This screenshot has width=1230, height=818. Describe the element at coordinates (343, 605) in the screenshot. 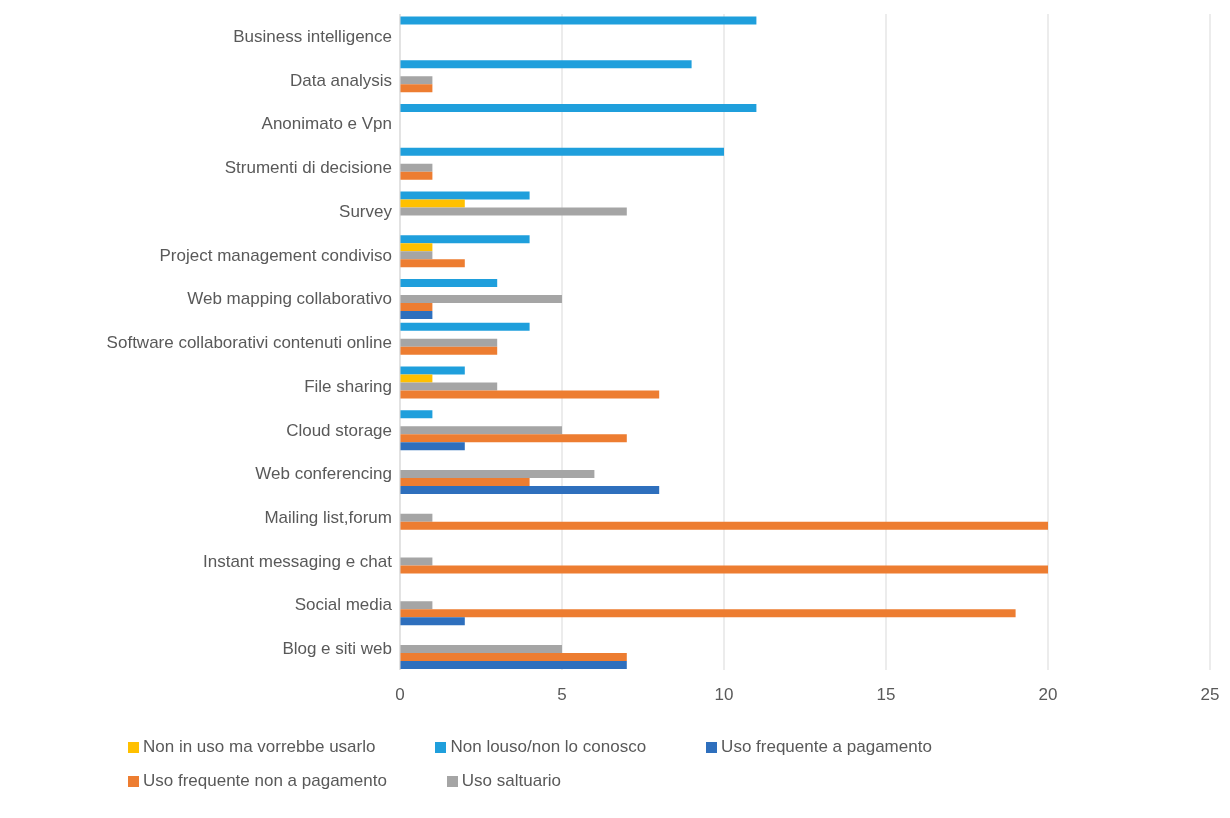

I see `y-tick-label: Social media` at that location.